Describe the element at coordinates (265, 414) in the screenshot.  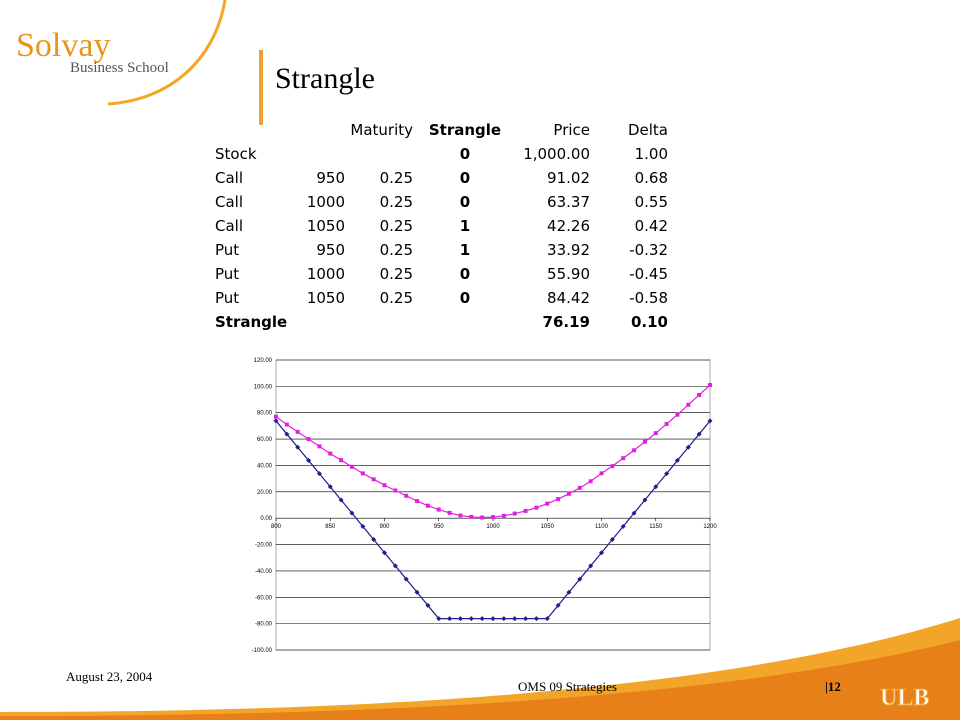
I see `y-tick-label: 80.00` at that location.